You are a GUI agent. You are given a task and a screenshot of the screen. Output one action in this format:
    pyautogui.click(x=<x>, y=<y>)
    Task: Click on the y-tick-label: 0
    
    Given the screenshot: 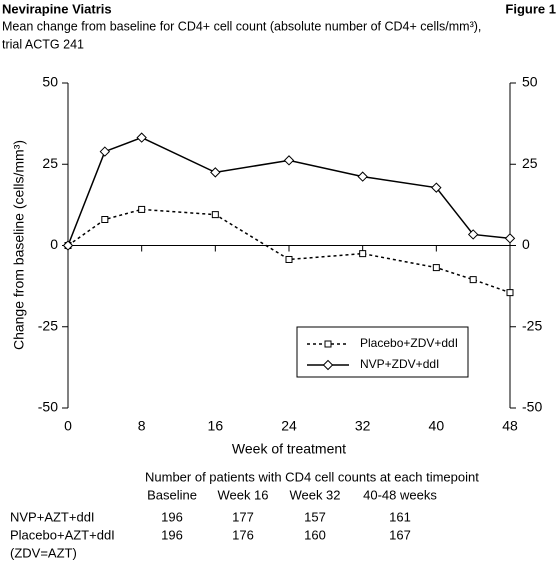 What is the action you would take?
    pyautogui.click(x=54, y=244)
    